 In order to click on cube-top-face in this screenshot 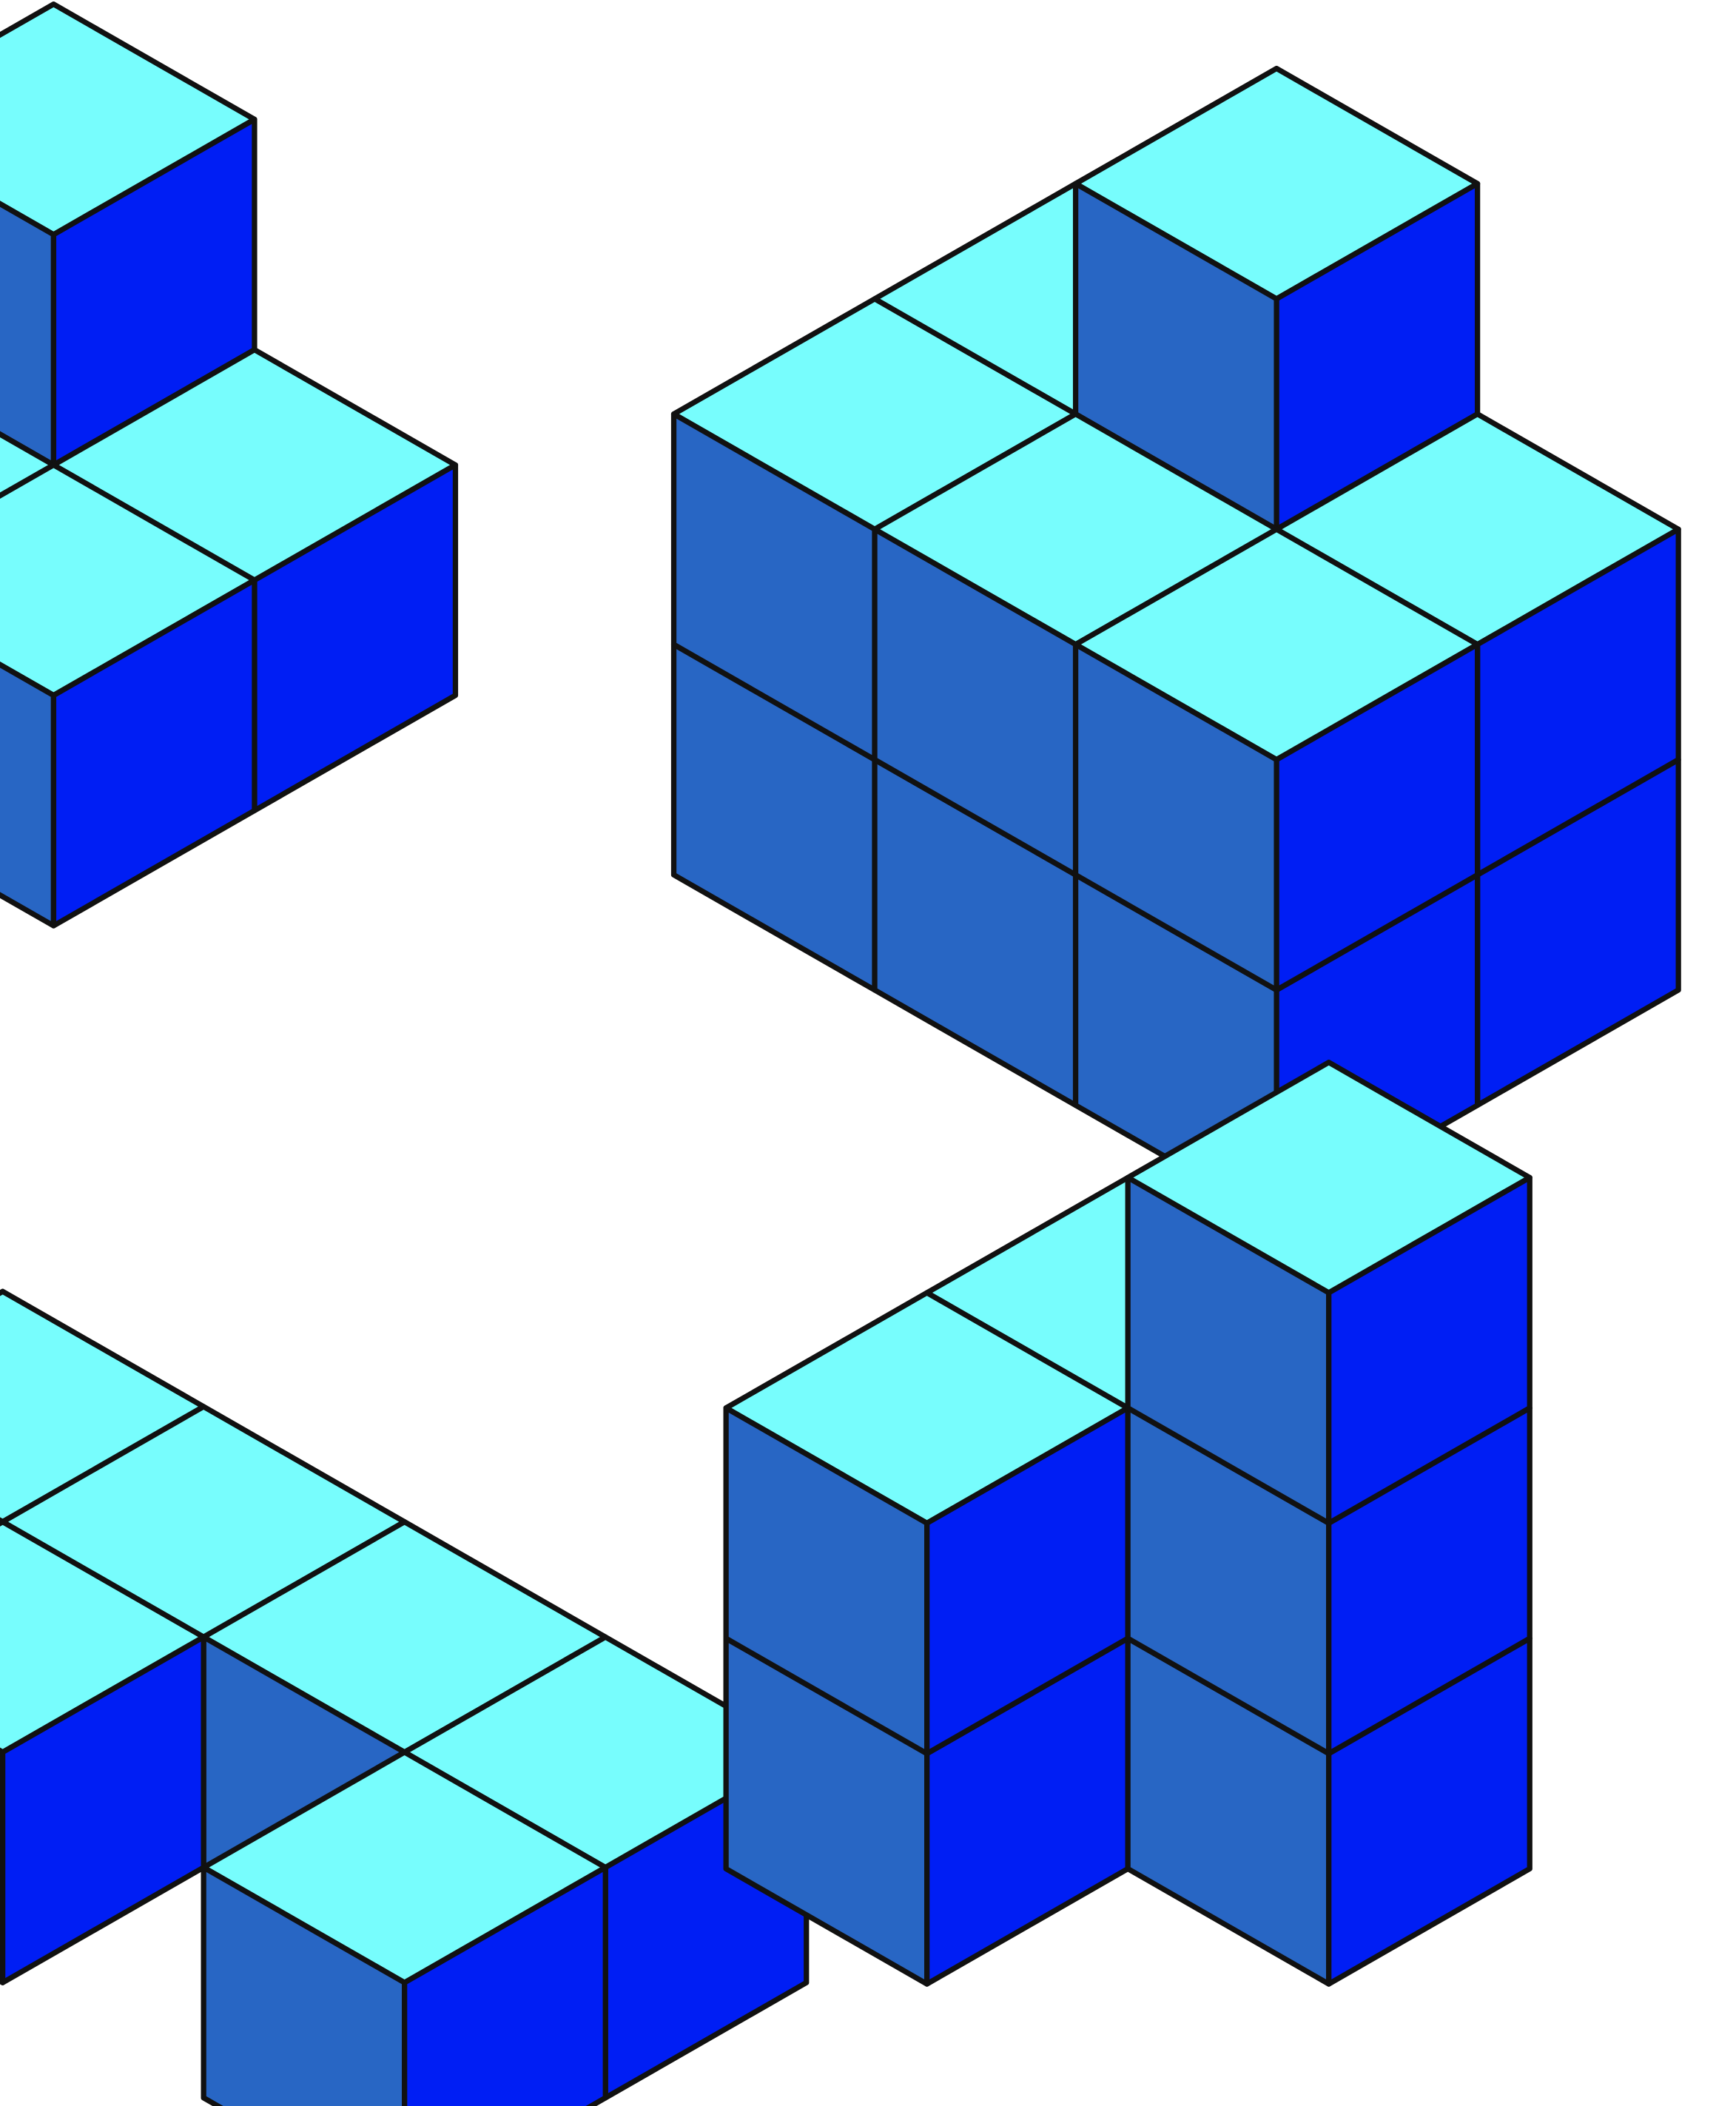, I will do `click(29, 465)`.